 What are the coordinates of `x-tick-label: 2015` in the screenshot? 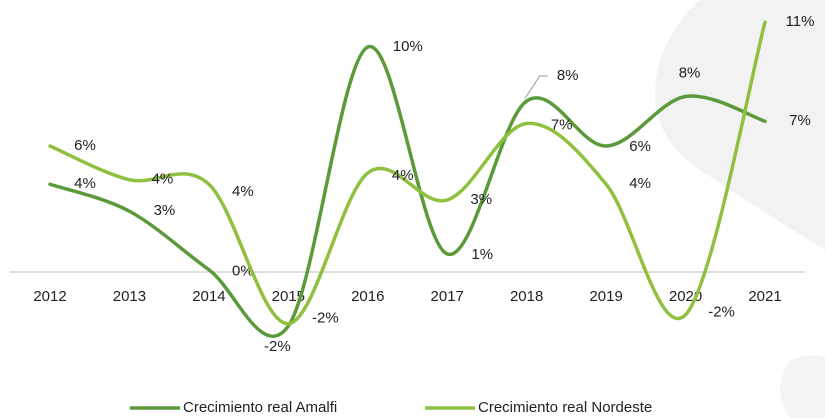 It's located at (288, 296).